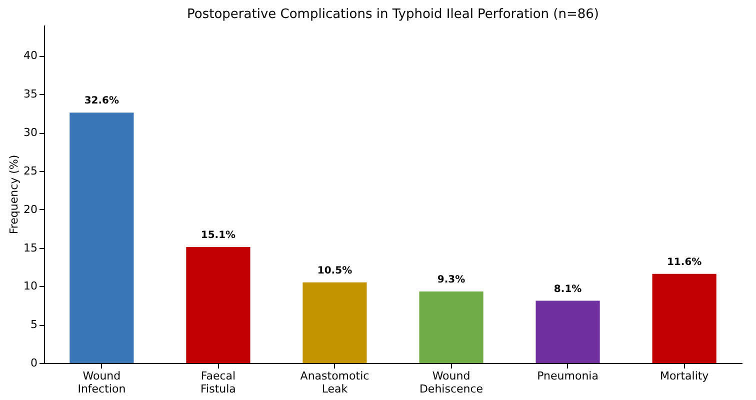 Image resolution: width=756 pixels, height=400 pixels. I want to click on data-label: 8.1%, so click(568, 289).